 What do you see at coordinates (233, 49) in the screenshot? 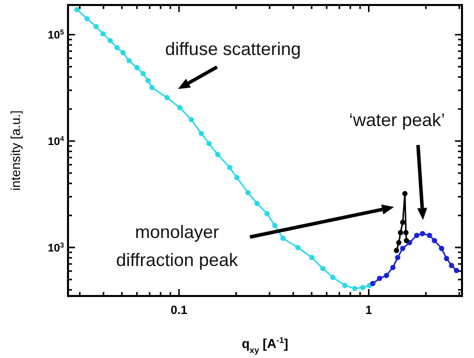
I see `annotation: diffuse scattering` at bounding box center [233, 49].